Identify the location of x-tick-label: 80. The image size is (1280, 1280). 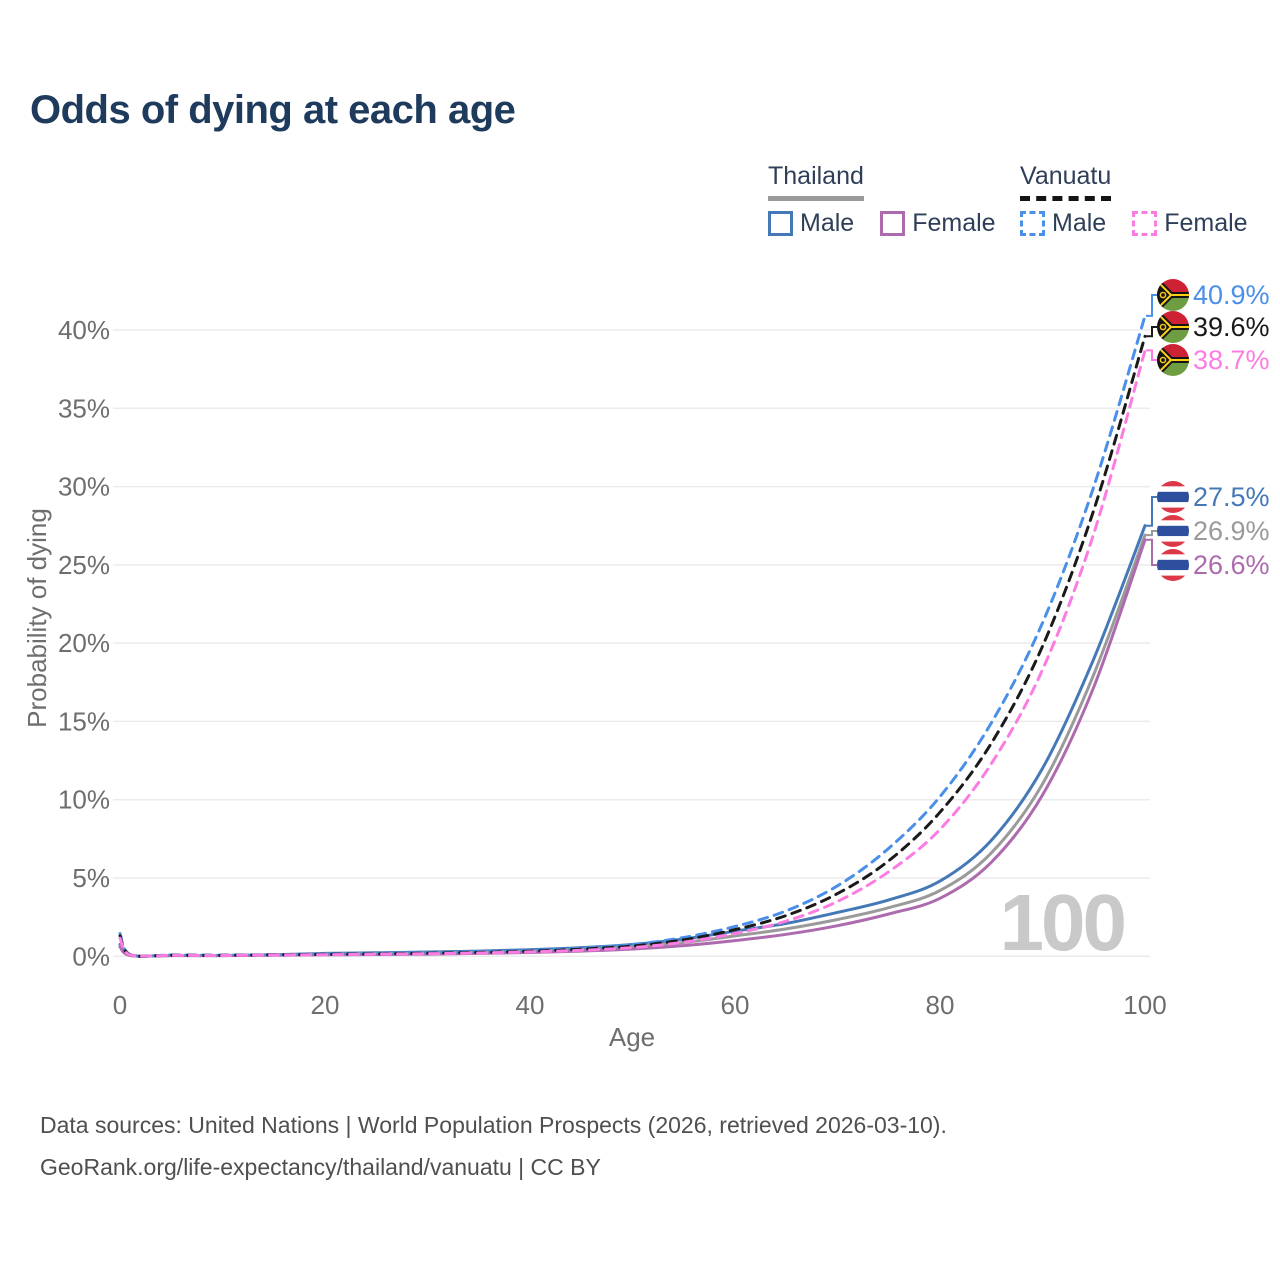
(940, 1005).